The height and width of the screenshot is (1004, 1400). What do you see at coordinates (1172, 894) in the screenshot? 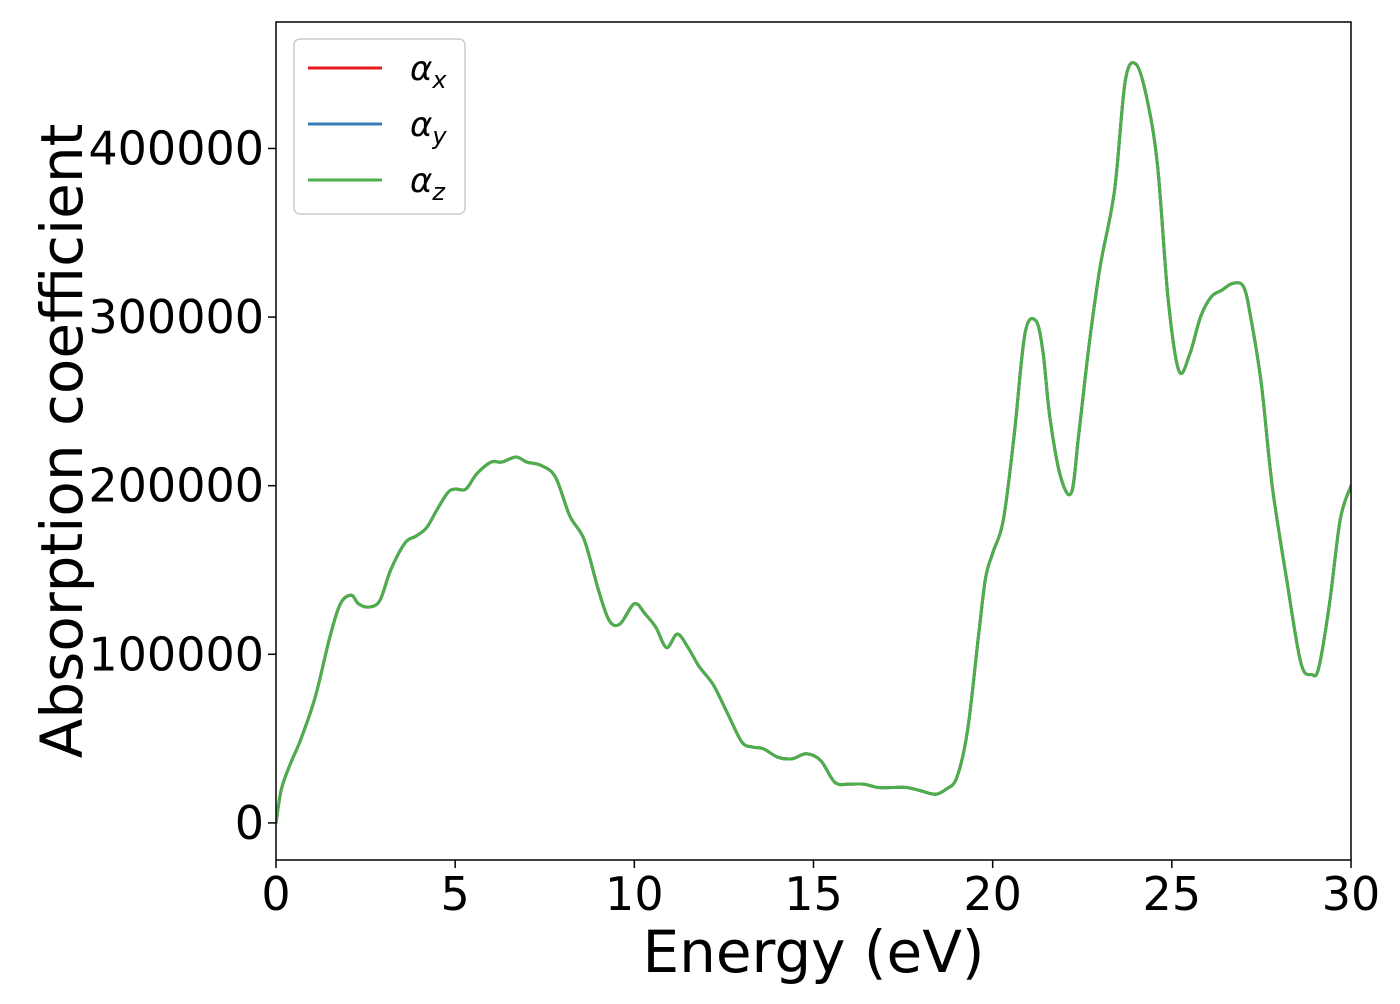
I see `x-tick-label: 25` at bounding box center [1172, 894].